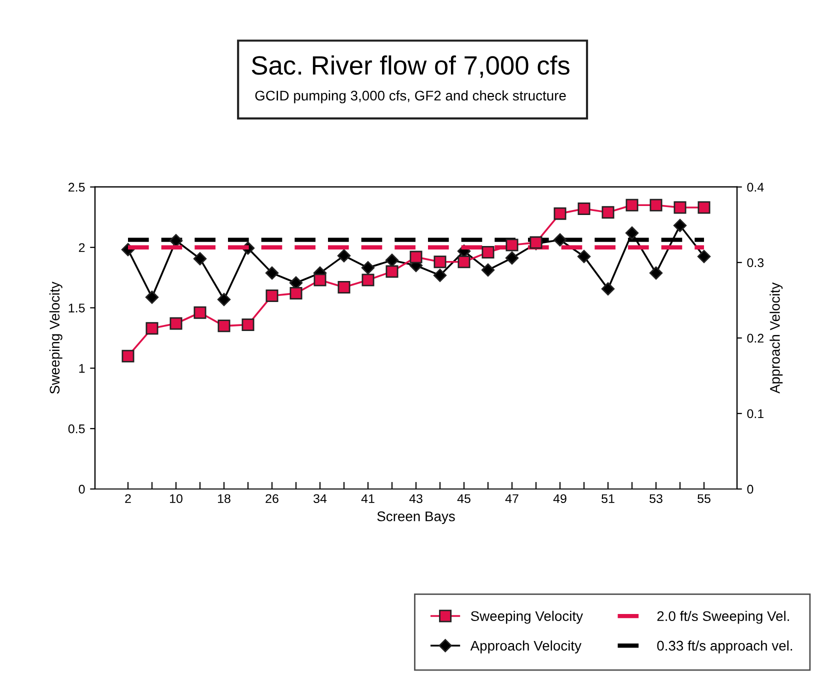  What do you see at coordinates (81, 247) in the screenshot?
I see `y-tick-label: 2` at bounding box center [81, 247].